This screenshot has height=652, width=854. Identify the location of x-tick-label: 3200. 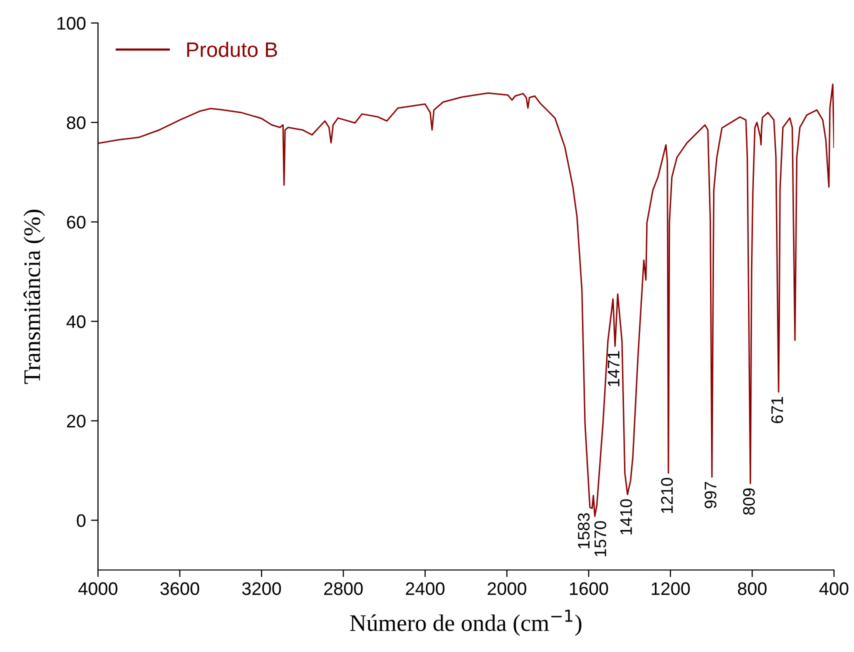
(261, 589).